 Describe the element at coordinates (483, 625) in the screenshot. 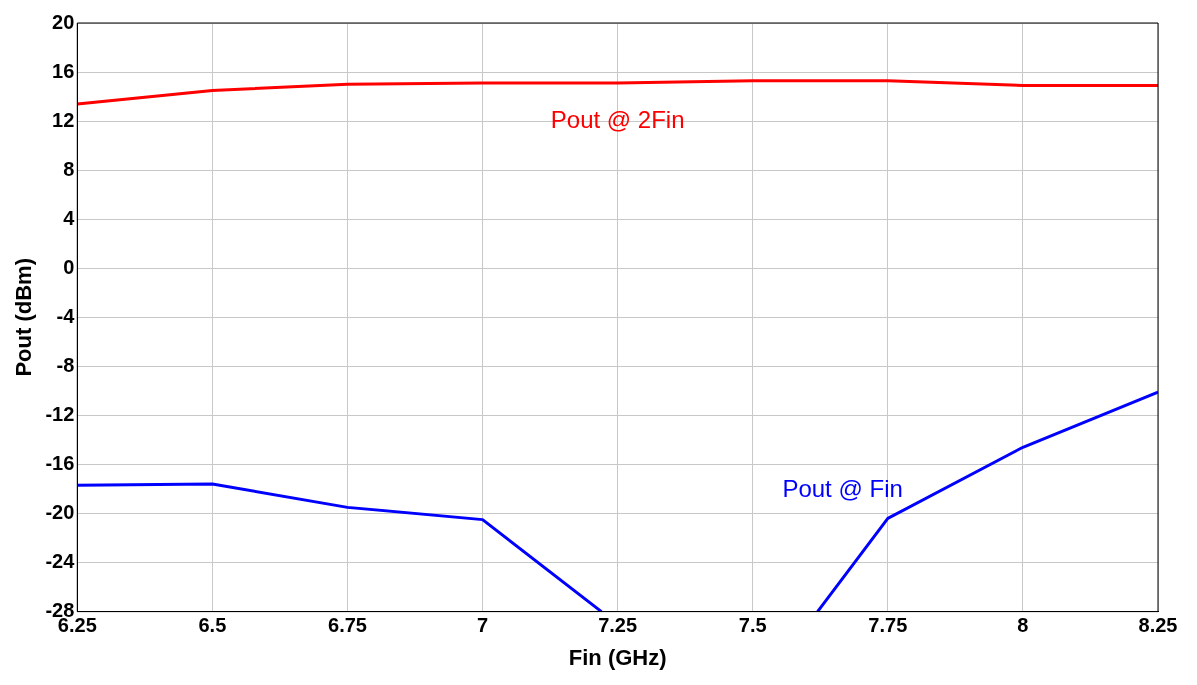

I see `x-tick-label: 7` at that location.